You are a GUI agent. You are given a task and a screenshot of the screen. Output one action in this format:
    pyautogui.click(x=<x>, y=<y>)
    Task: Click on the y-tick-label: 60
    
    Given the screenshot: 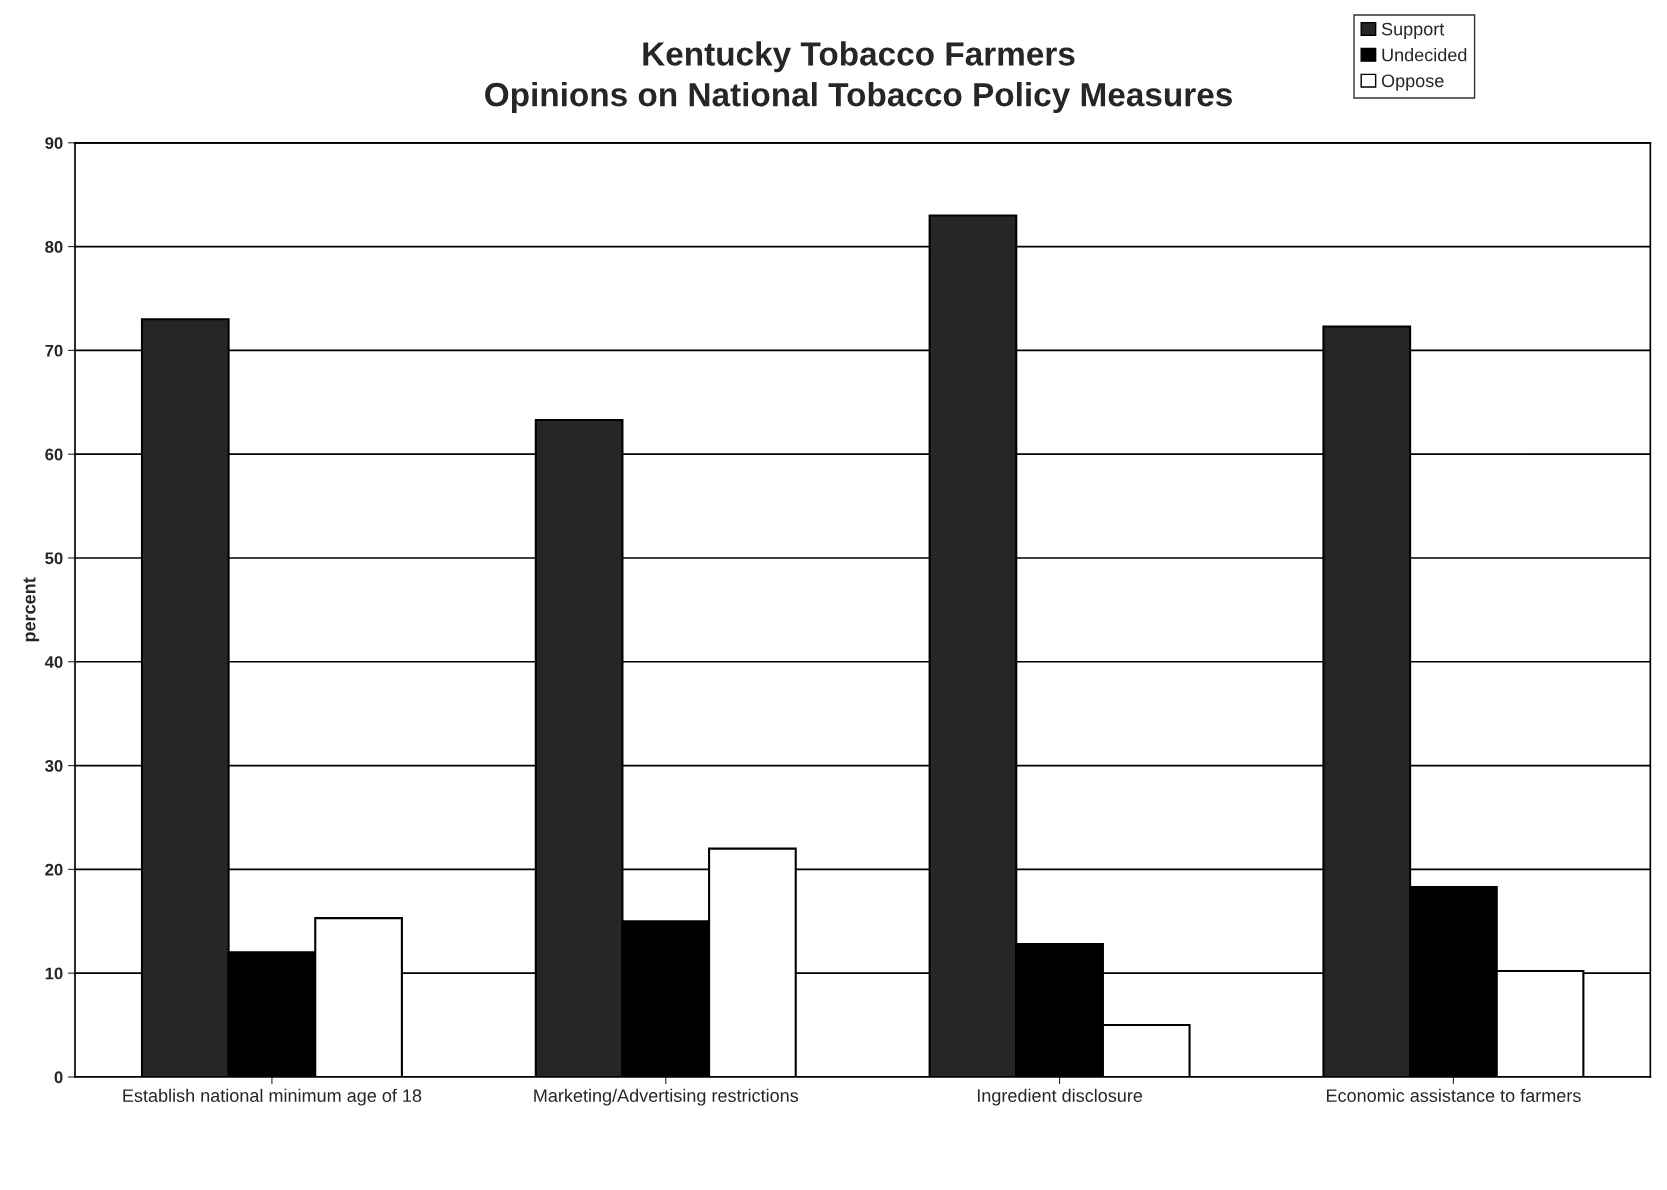 What is the action you would take?
    pyautogui.click(x=54, y=454)
    